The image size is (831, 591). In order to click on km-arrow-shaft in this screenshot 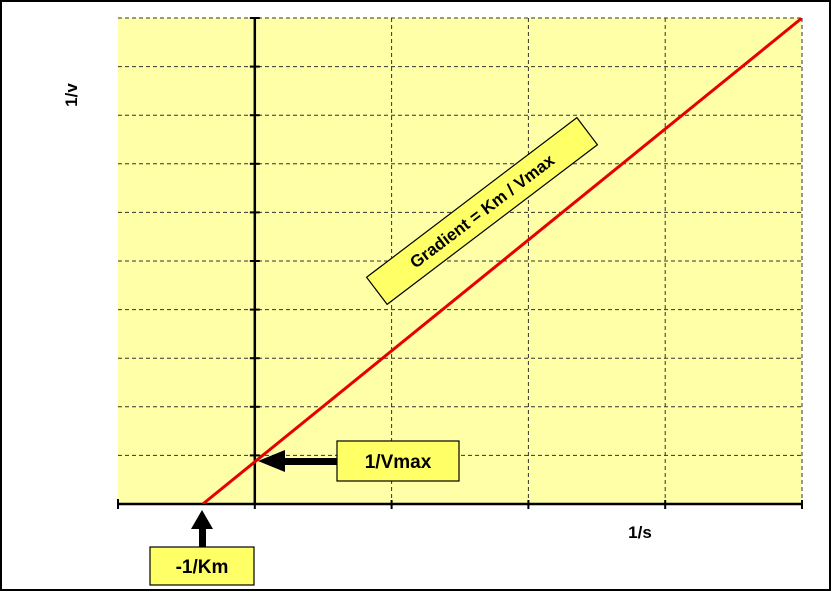, I will do `click(202, 537)`.